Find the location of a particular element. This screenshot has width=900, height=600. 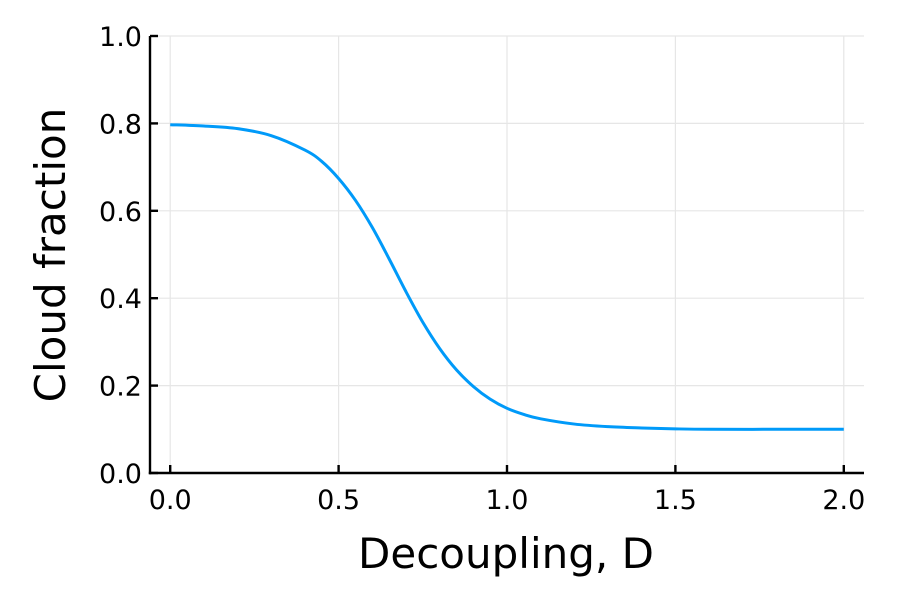

x-tick-label: 0.5 is located at coordinates (338, 500).